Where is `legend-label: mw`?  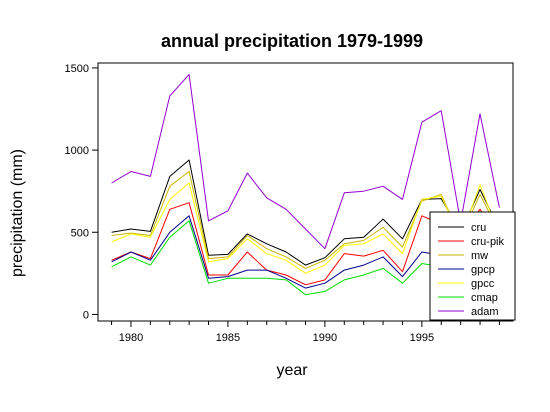 legend-label: mw is located at coordinates (479, 256).